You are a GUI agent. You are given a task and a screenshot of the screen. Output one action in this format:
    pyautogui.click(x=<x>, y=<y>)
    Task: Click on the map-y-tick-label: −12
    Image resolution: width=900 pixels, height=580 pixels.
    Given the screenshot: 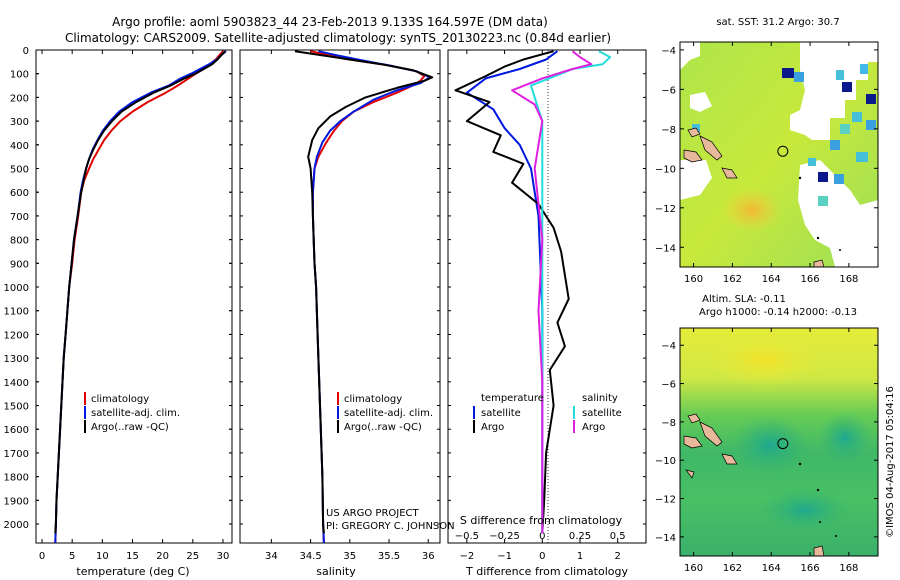 What is the action you would take?
    pyautogui.click(x=665, y=209)
    